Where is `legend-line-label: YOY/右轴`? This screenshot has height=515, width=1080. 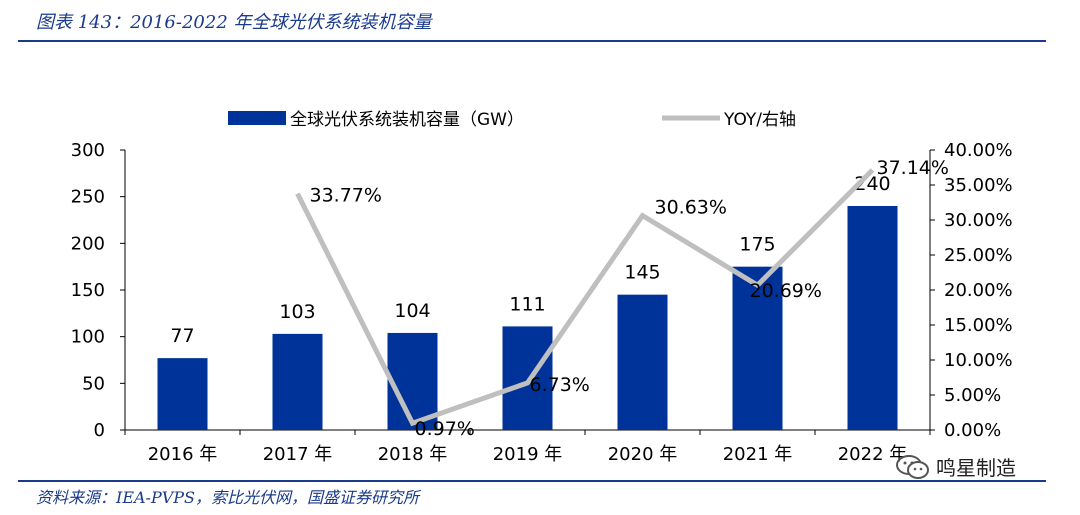 legend-line-label: YOY/右轴 is located at coordinates (759, 120).